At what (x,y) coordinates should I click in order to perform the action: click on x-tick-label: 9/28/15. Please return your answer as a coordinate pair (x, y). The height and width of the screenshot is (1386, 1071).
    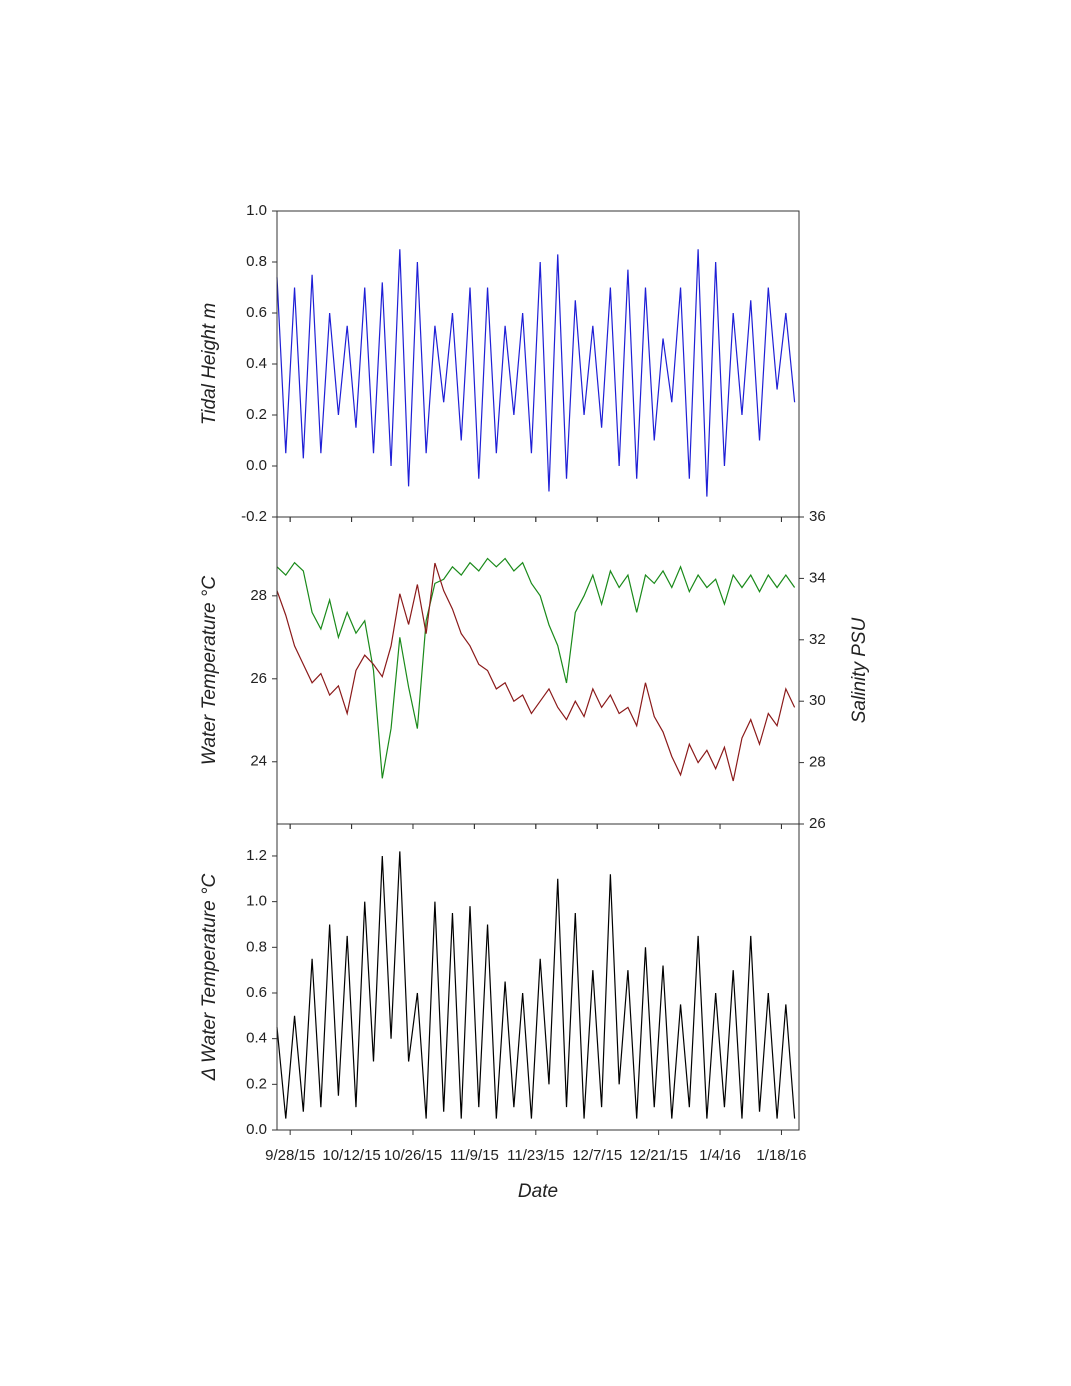
    Looking at the image, I should click on (290, 1155).